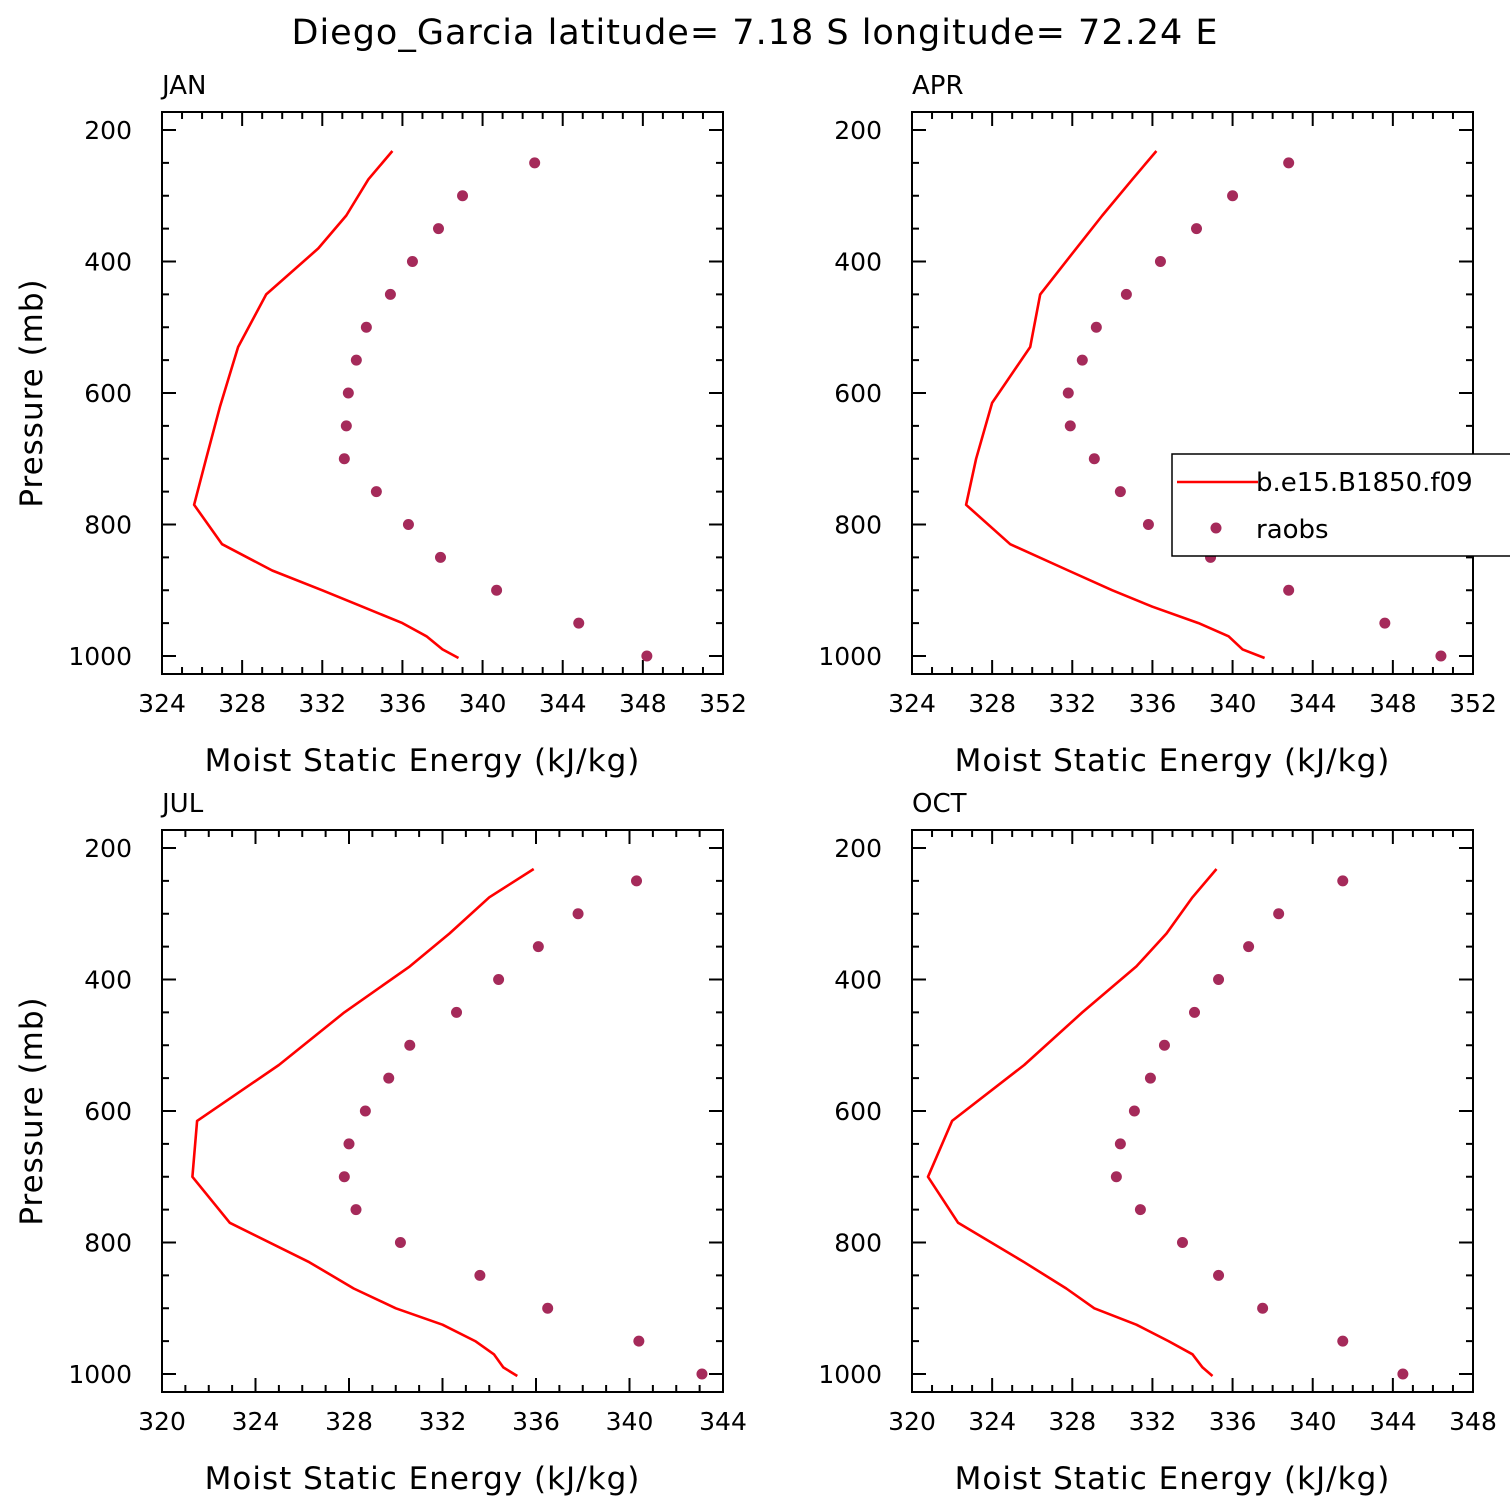 The image size is (1510, 1510). What do you see at coordinates (1173, 1479) in the screenshot?
I see `x-axis-label-oct: Moist Static Energy (kJ/kg)` at bounding box center [1173, 1479].